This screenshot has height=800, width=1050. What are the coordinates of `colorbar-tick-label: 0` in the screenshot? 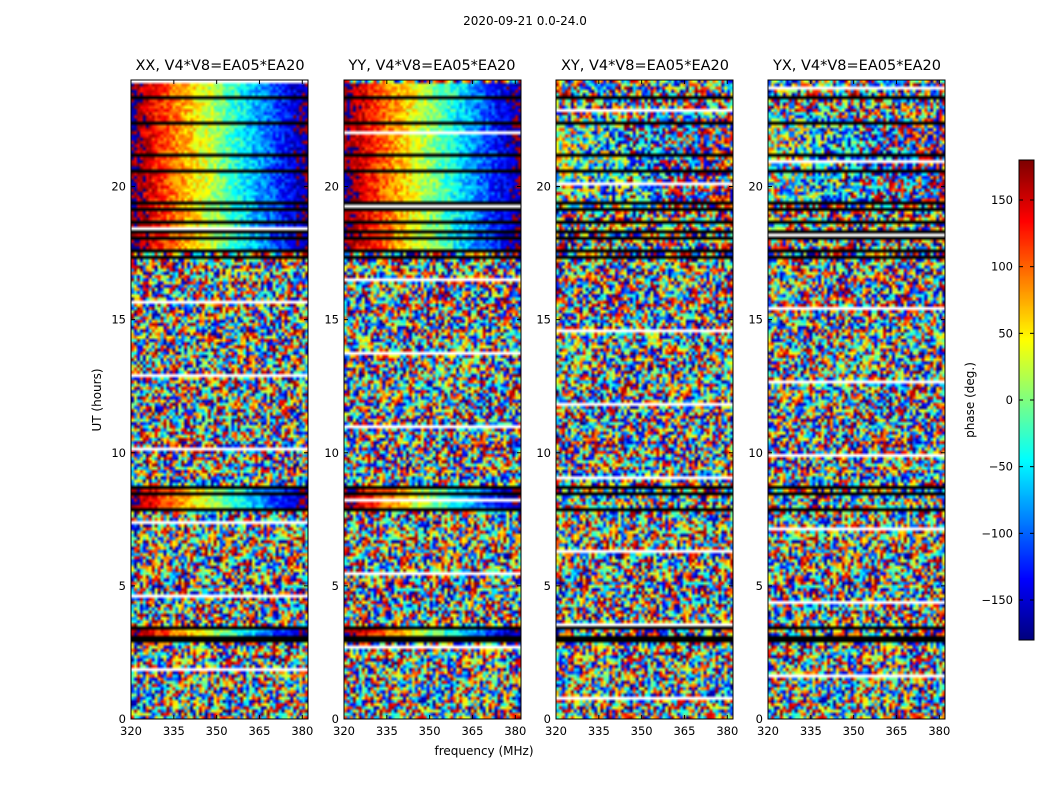 It's located at (1009, 400).